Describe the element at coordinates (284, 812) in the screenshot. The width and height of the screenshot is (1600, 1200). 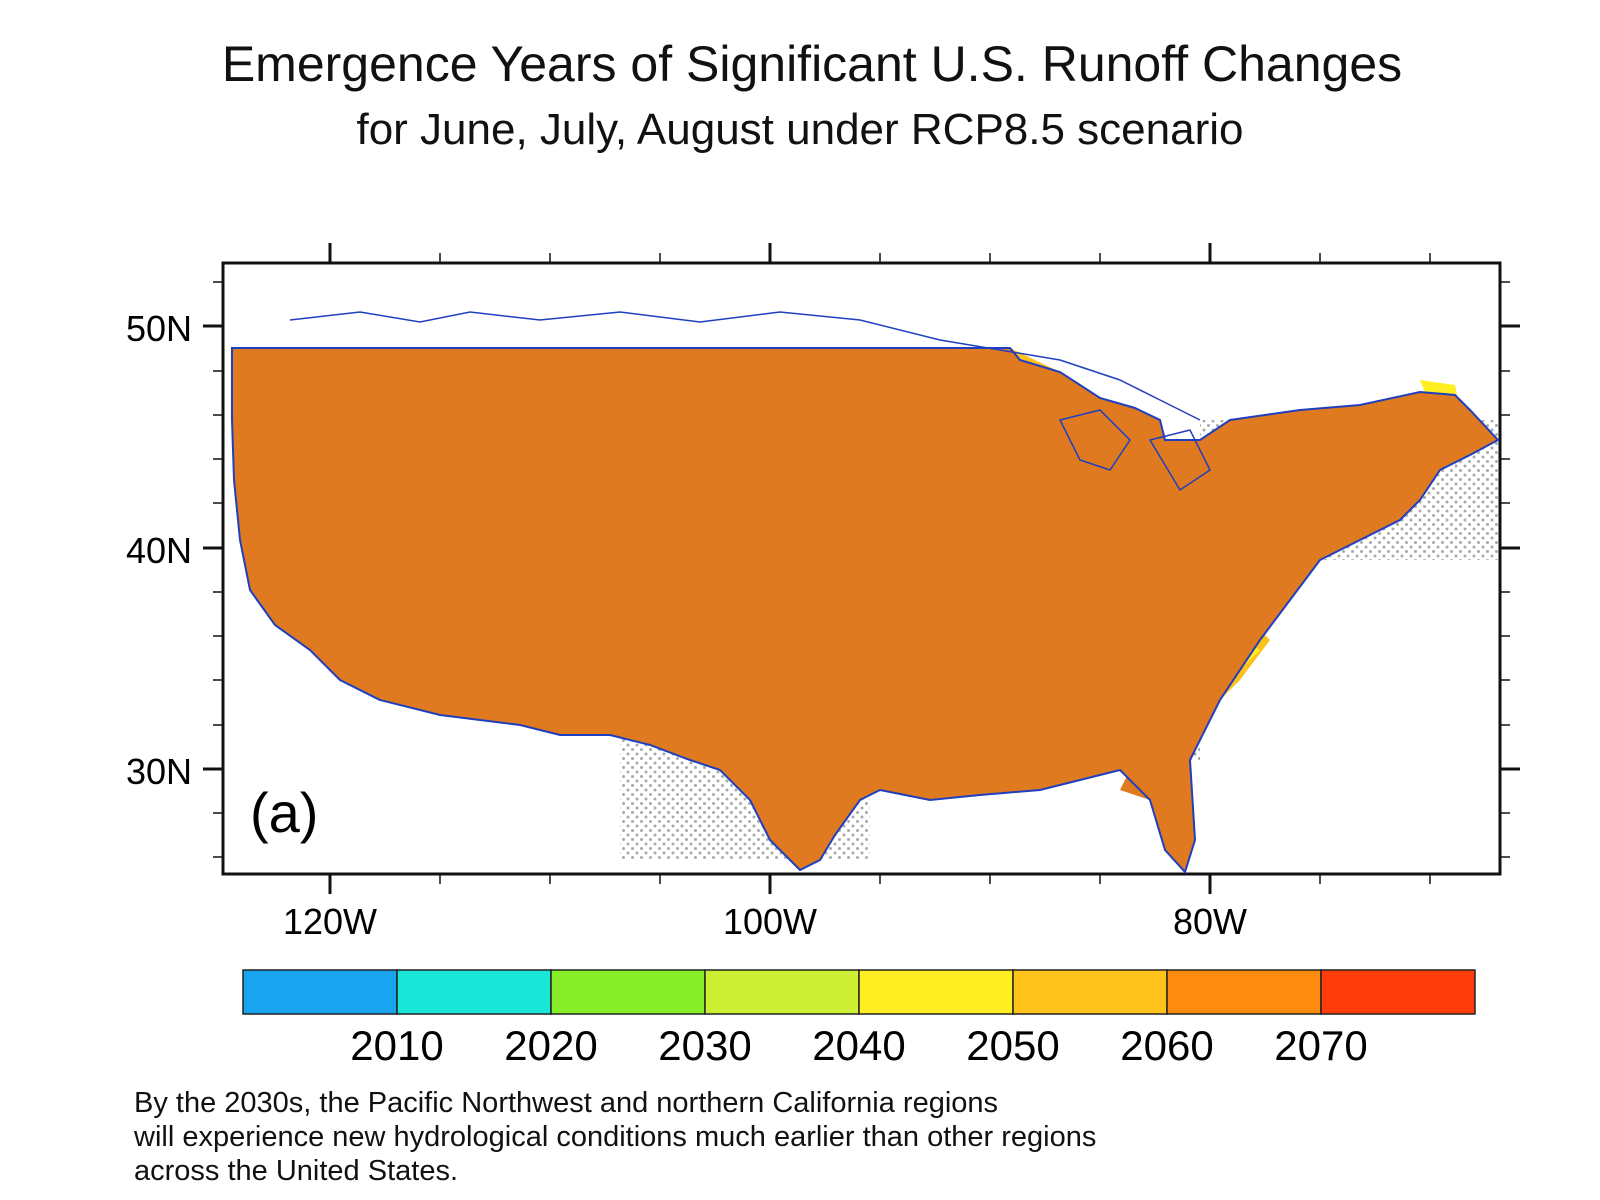
I see `panel-label: (a)` at that location.